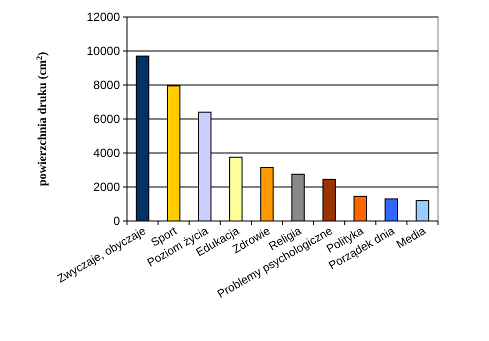  What do you see at coordinates (116, 221) in the screenshot?
I see `y-tick-label: 0` at bounding box center [116, 221].